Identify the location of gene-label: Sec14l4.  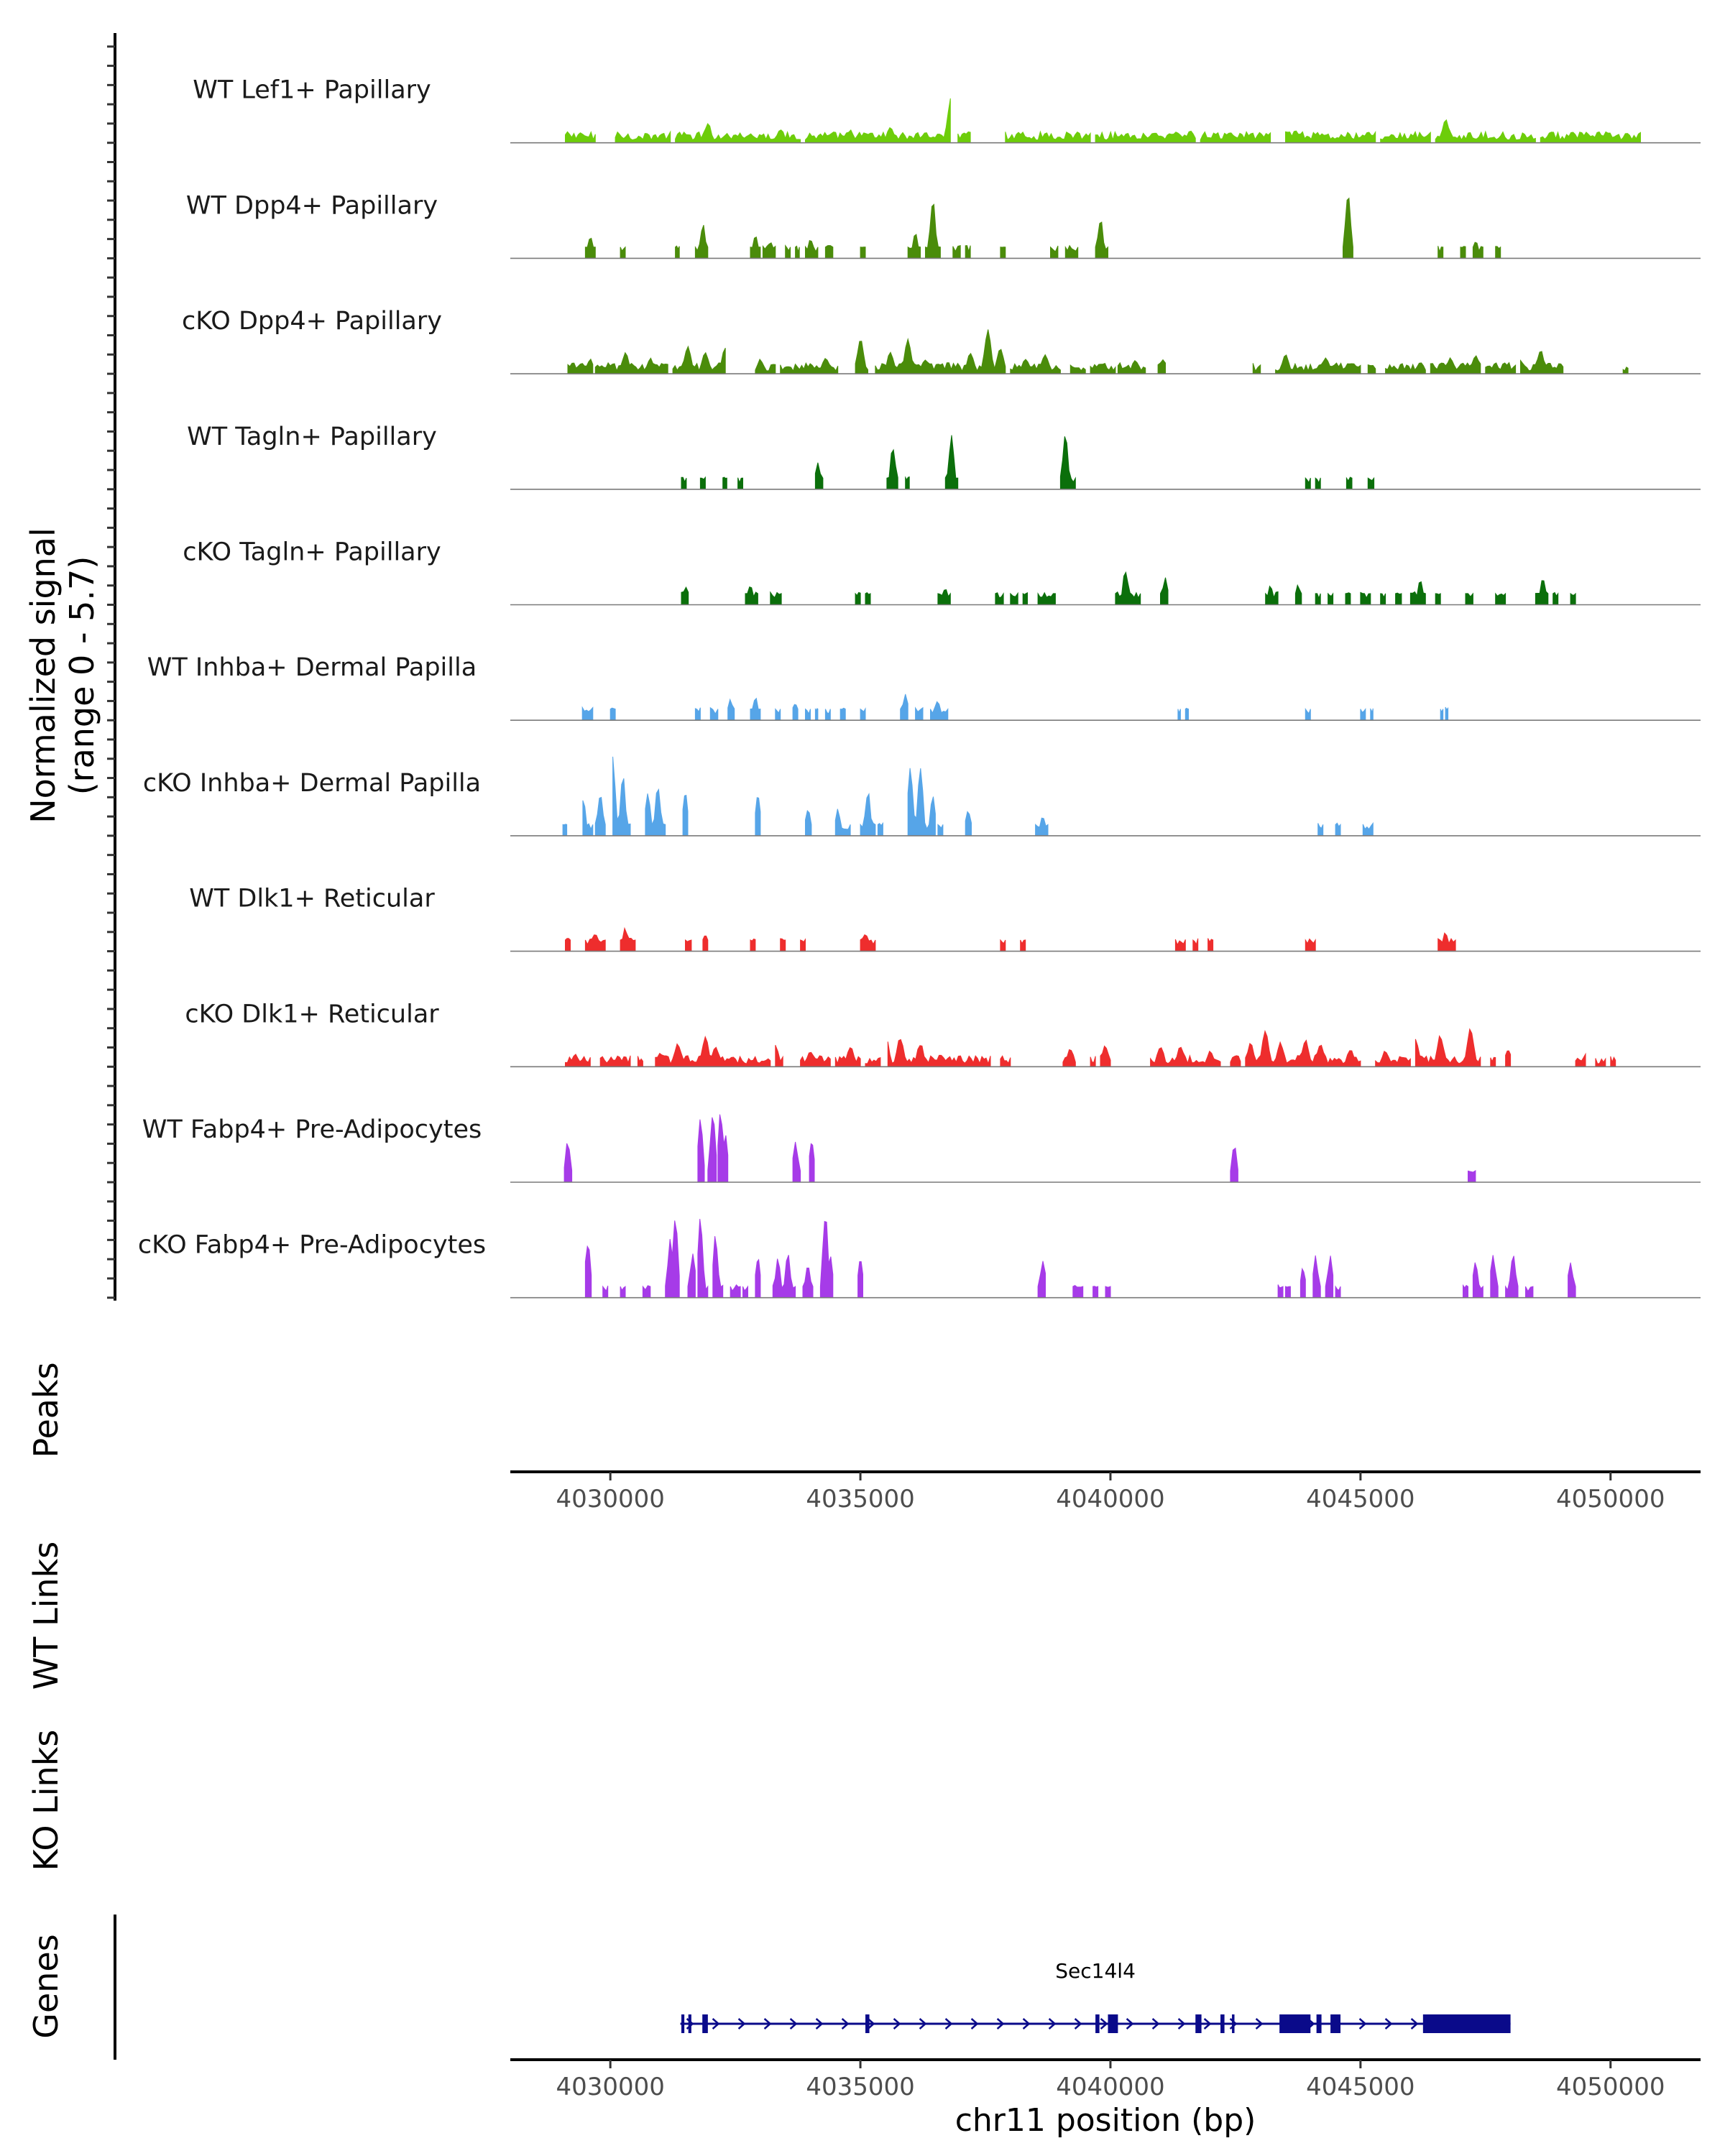
(1095, 1971).